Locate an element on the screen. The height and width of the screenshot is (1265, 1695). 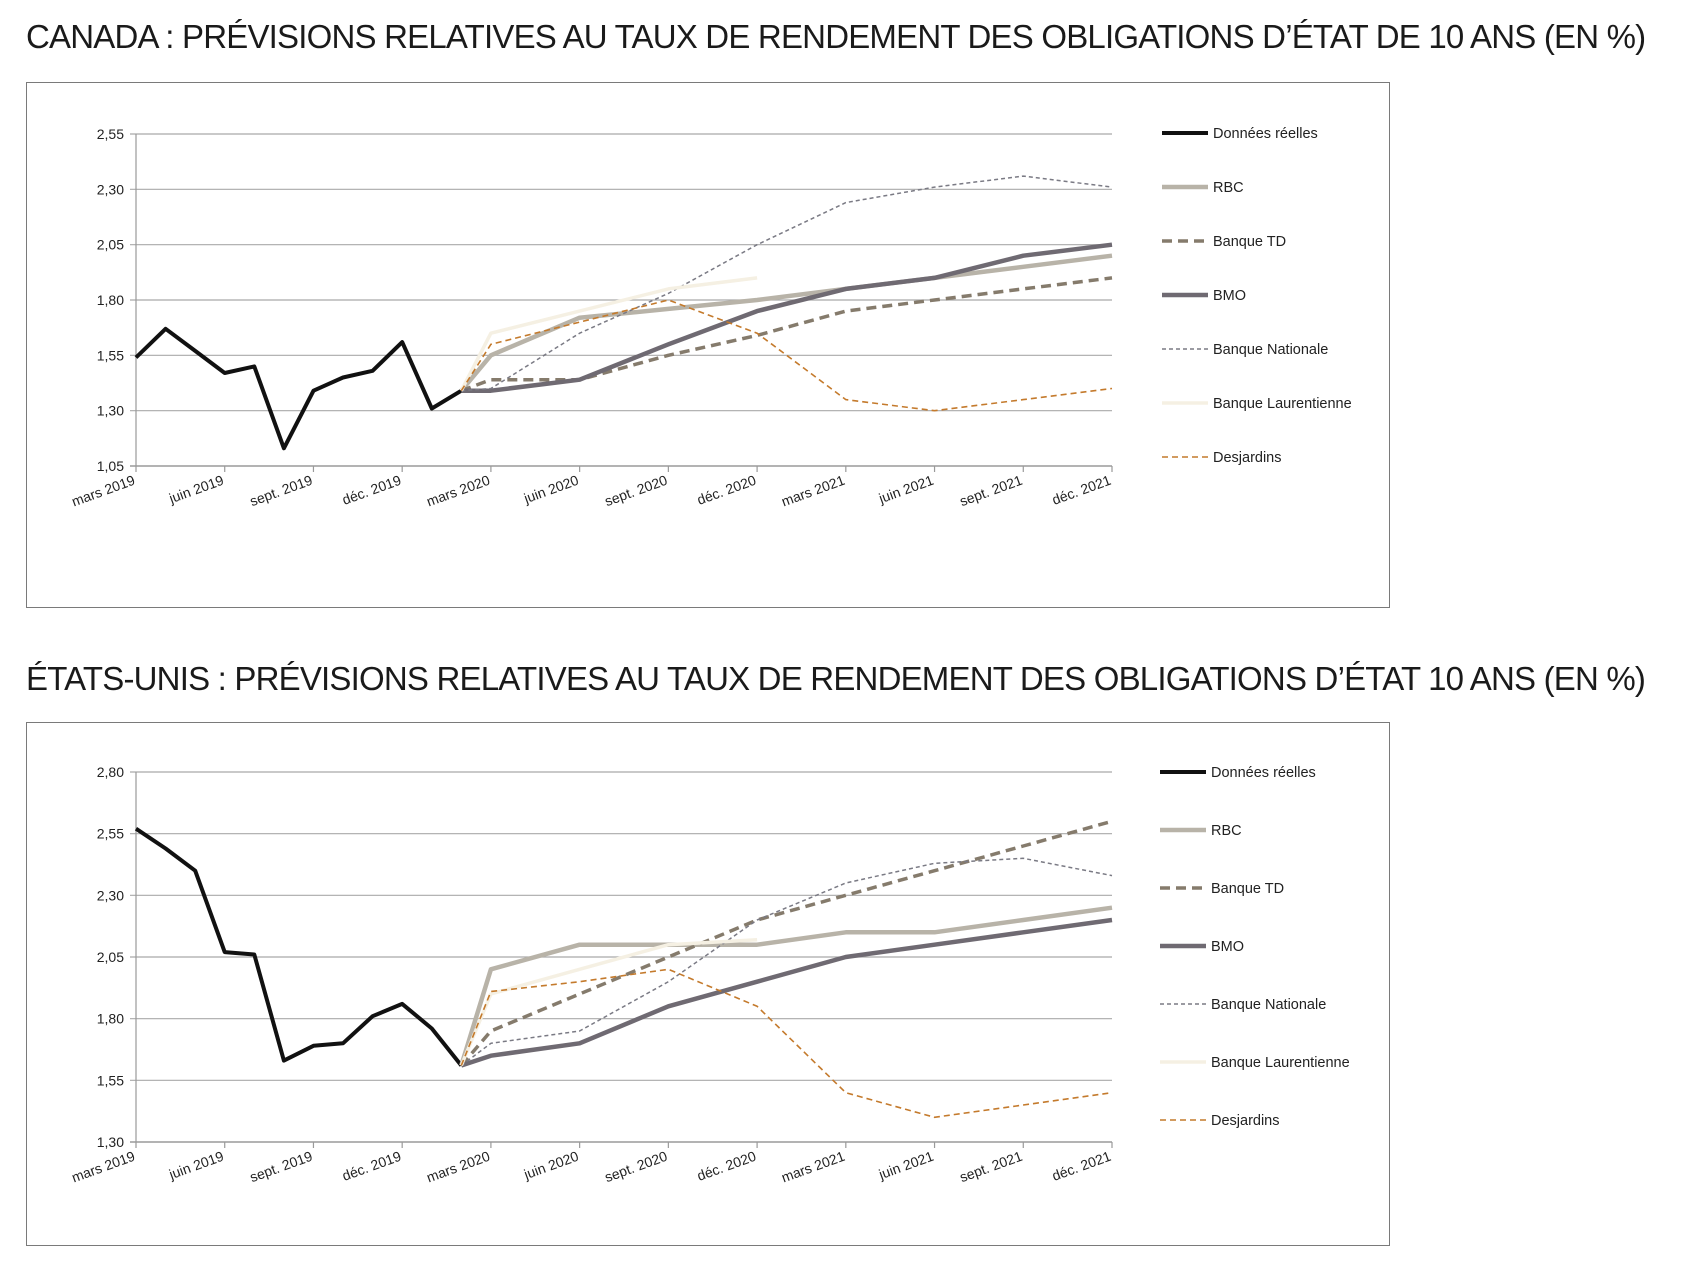
us-legend-label: BMO is located at coordinates (1227, 947).